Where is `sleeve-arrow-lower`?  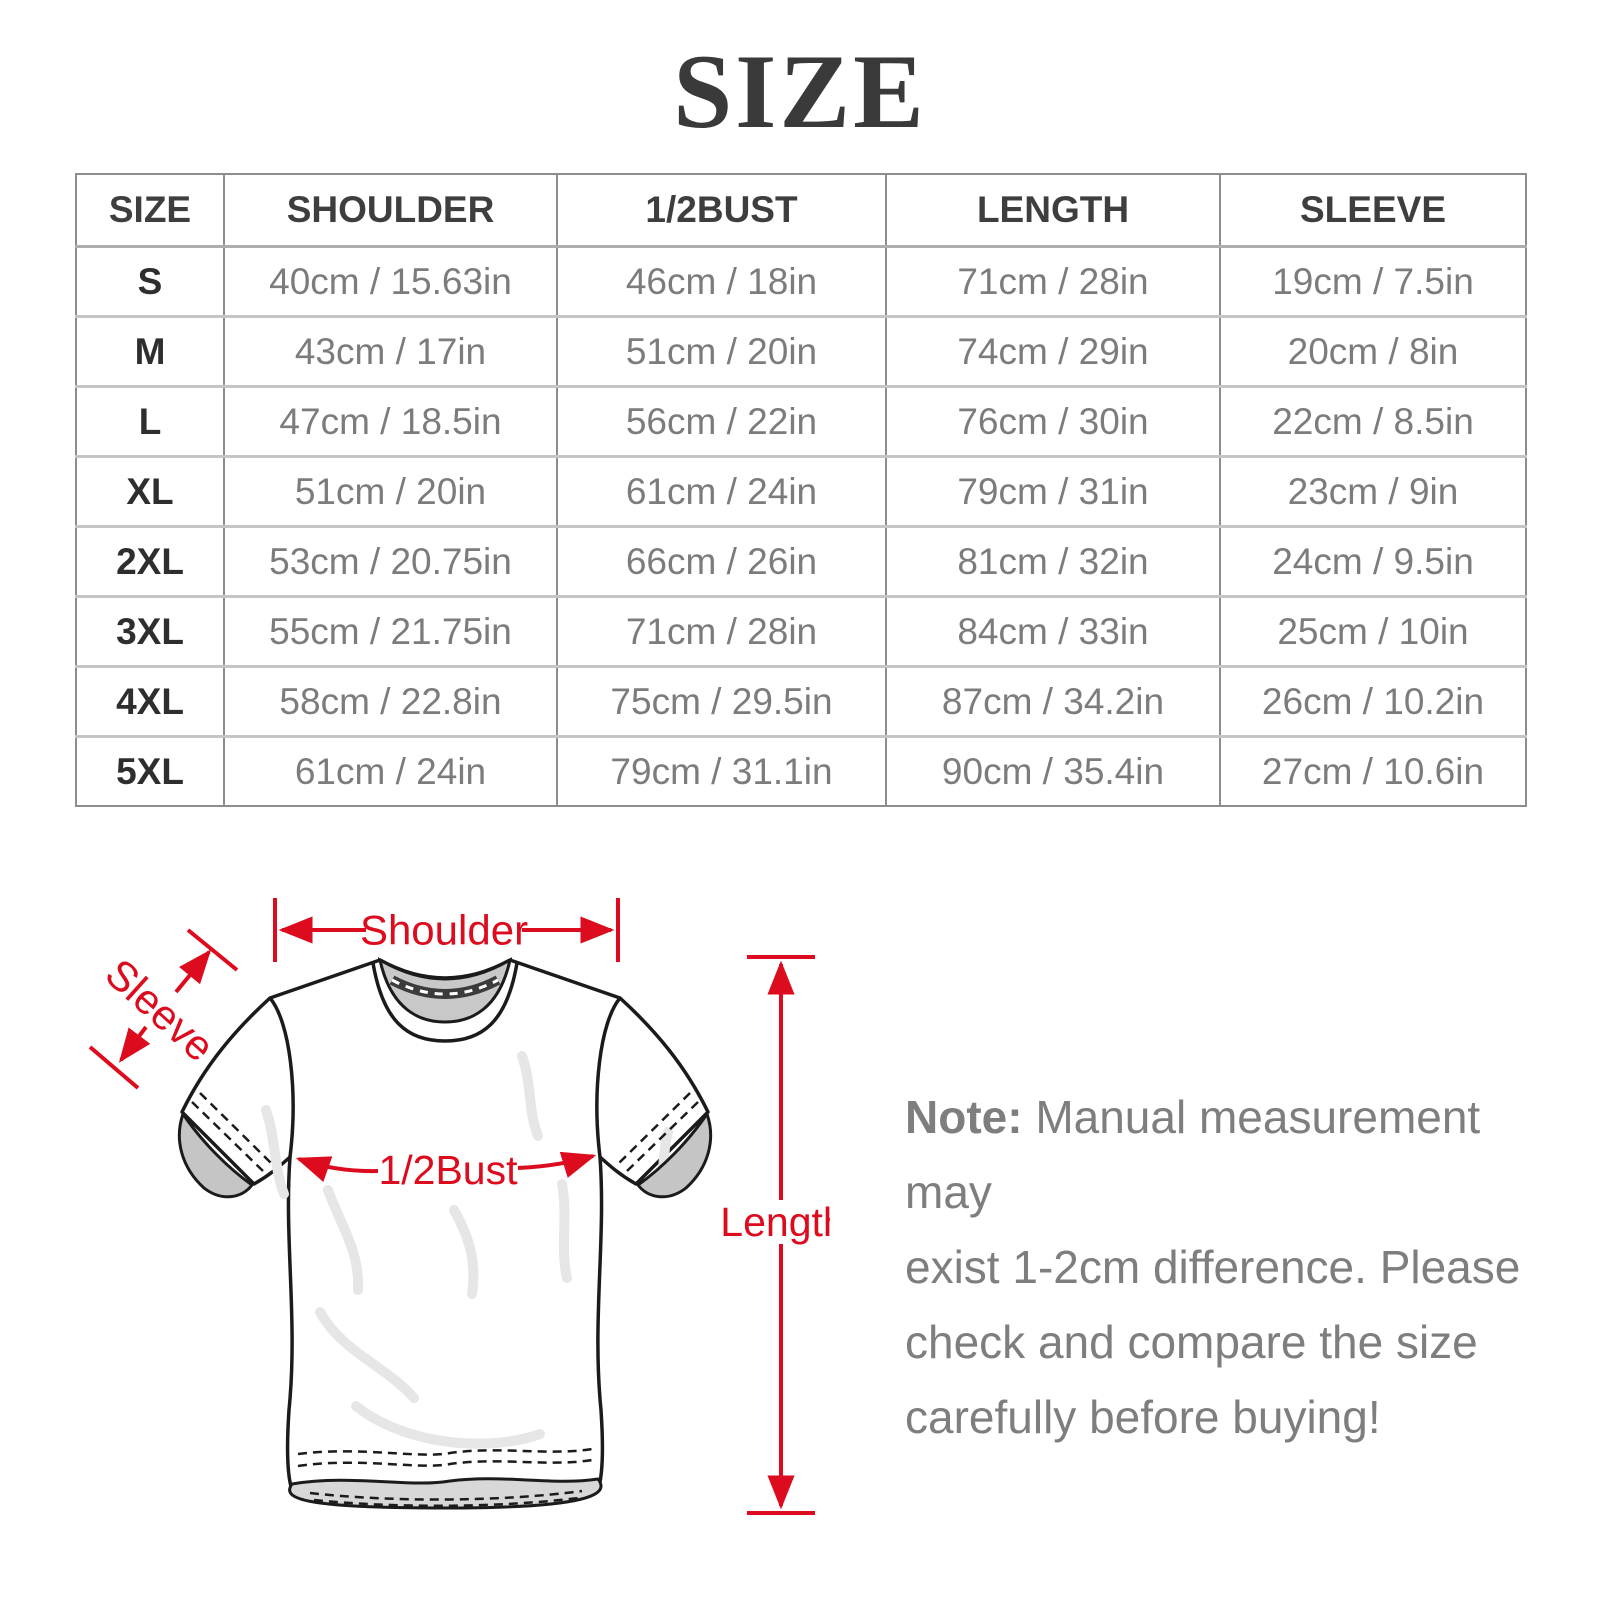 sleeve-arrow-lower is located at coordinates (134, 1044).